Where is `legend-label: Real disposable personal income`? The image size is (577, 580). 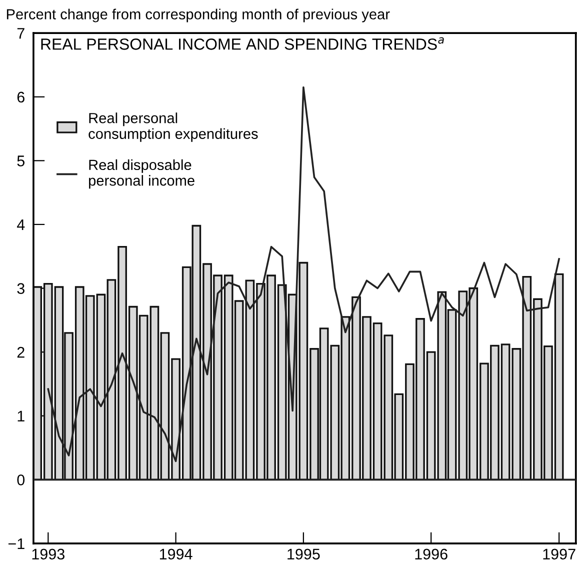 legend-label: Real disposable personal income is located at coordinates (141, 174).